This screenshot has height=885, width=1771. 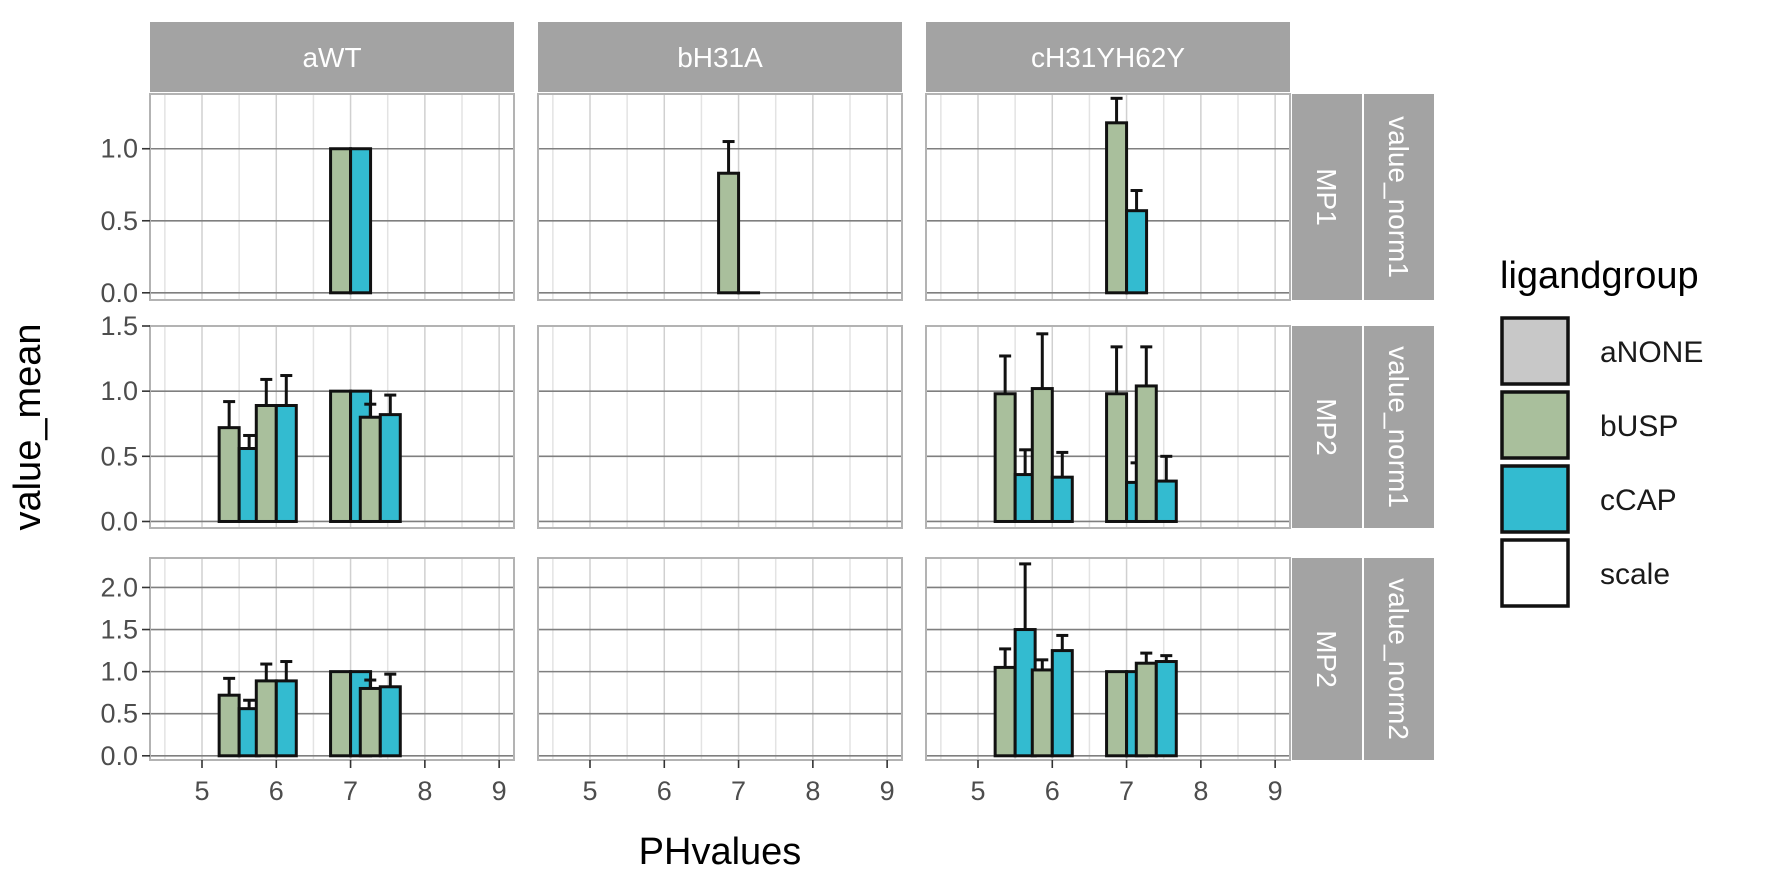 I want to click on column-strip-label: bH31A, so click(x=720, y=57).